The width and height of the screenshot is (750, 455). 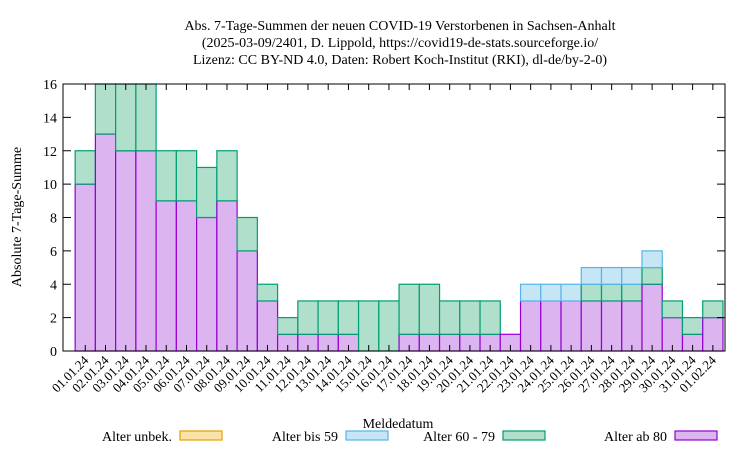 What do you see at coordinates (50, 118) in the screenshot?
I see `y-tick-label: 14` at bounding box center [50, 118].